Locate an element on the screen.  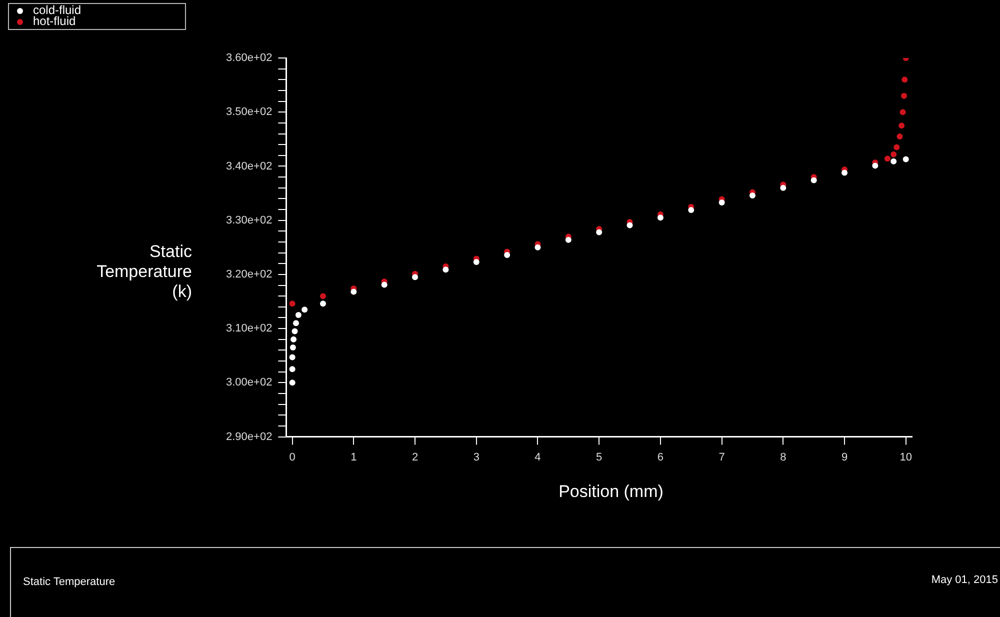
y-tick-label: 3.40e+02 is located at coordinates (249, 166).